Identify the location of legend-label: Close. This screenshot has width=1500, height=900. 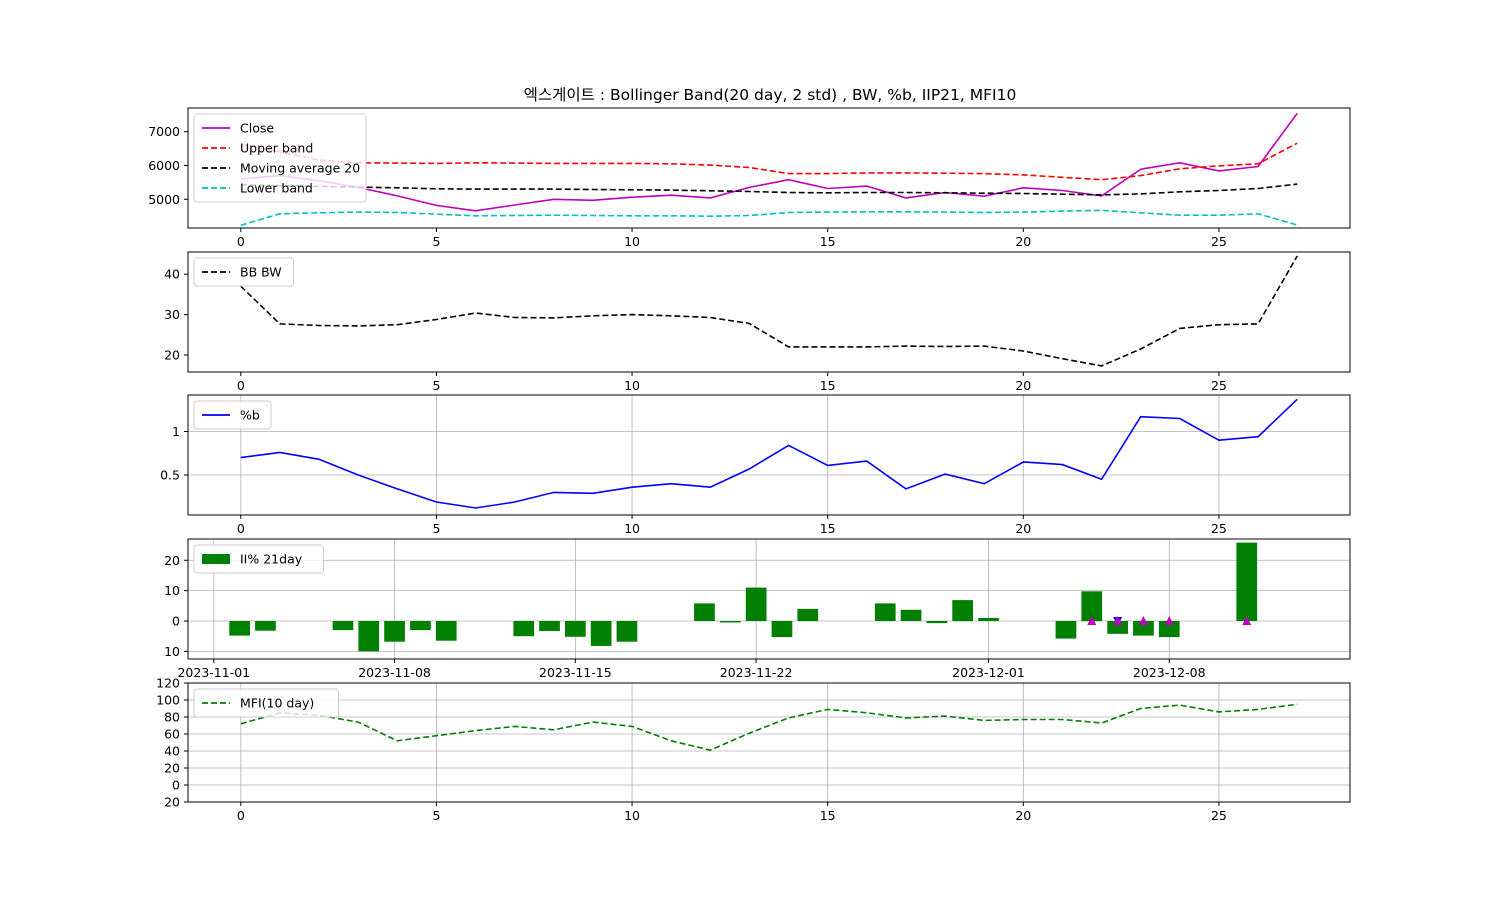
(257, 128).